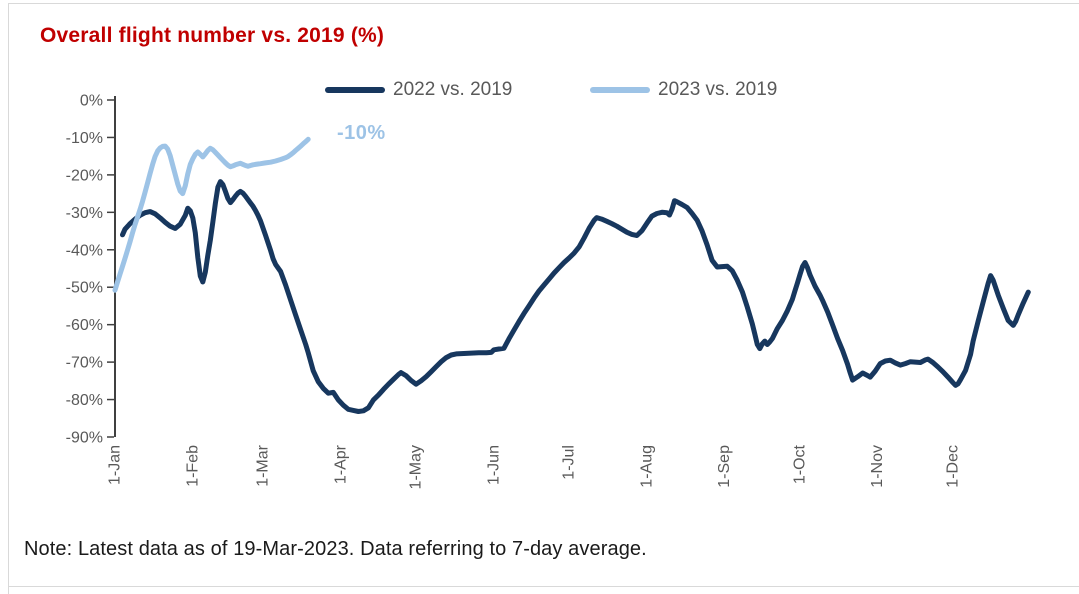  Describe the element at coordinates (84, 325) in the screenshot. I see `svg-text: -60%` at that location.